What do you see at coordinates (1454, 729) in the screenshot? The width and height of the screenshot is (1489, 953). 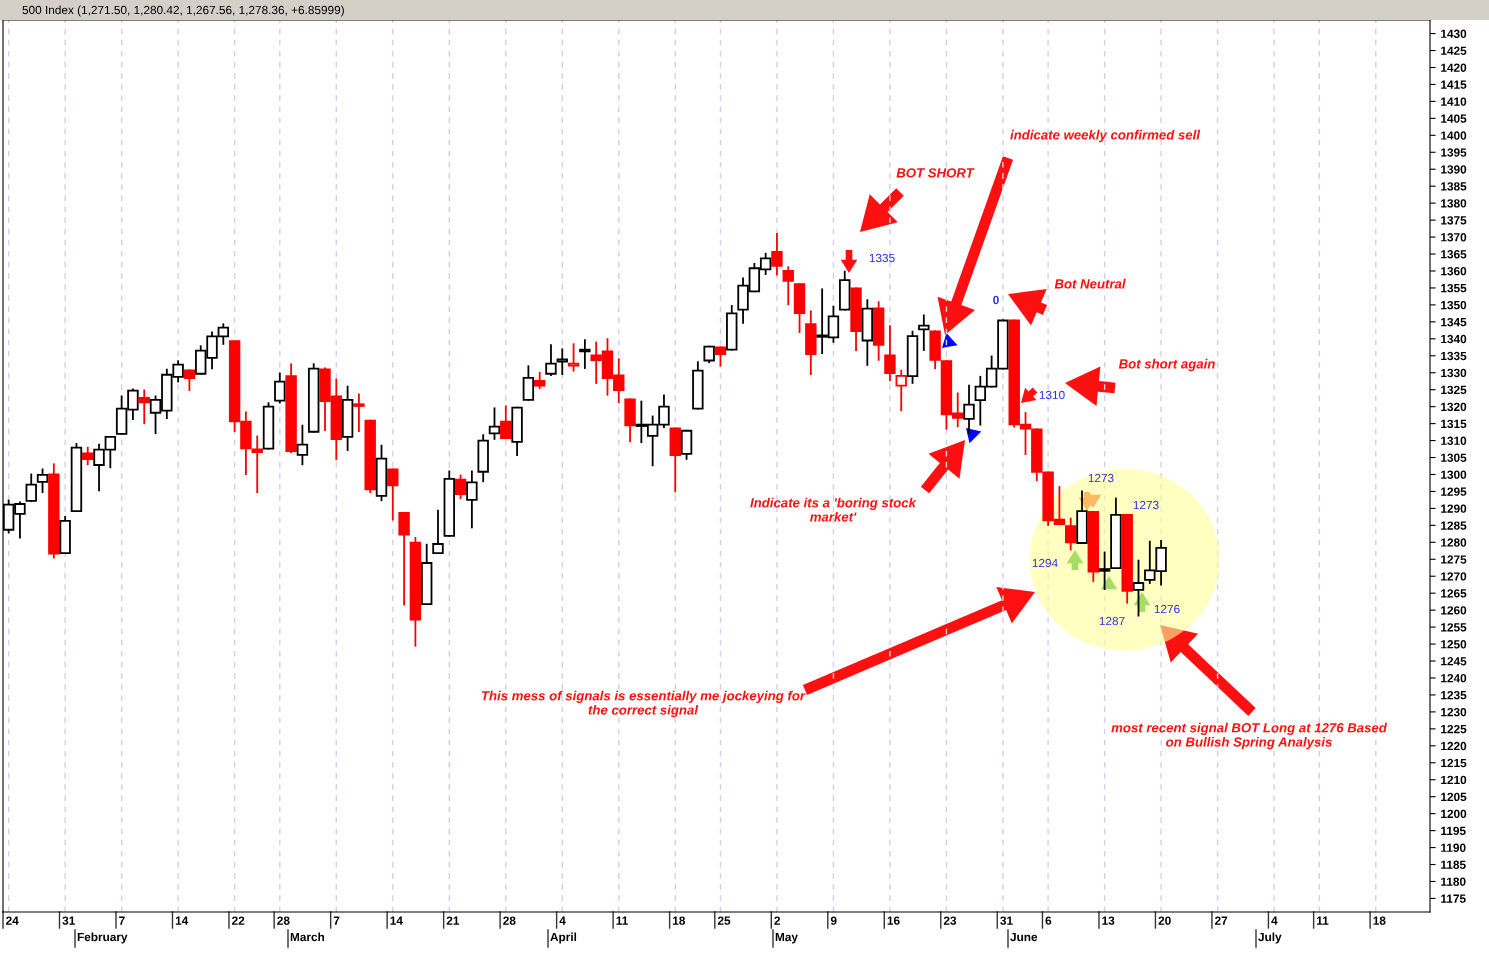 I see `y-tick-label: 1225` at bounding box center [1454, 729].